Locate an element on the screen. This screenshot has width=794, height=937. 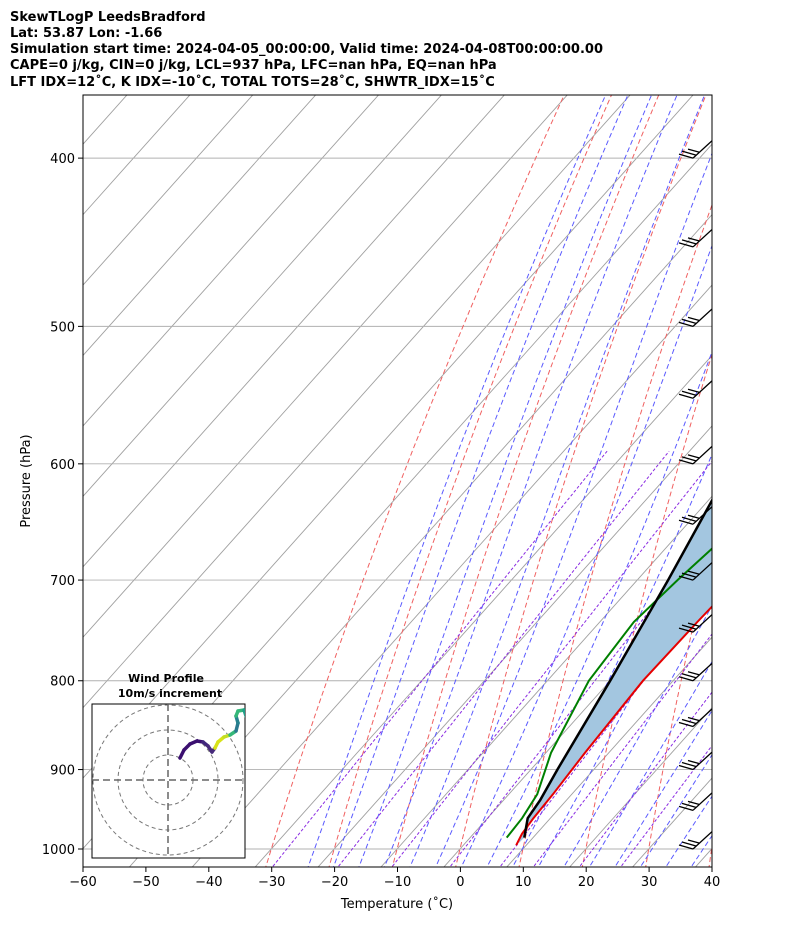
x-tick-label: 30 is located at coordinates (649, 882).